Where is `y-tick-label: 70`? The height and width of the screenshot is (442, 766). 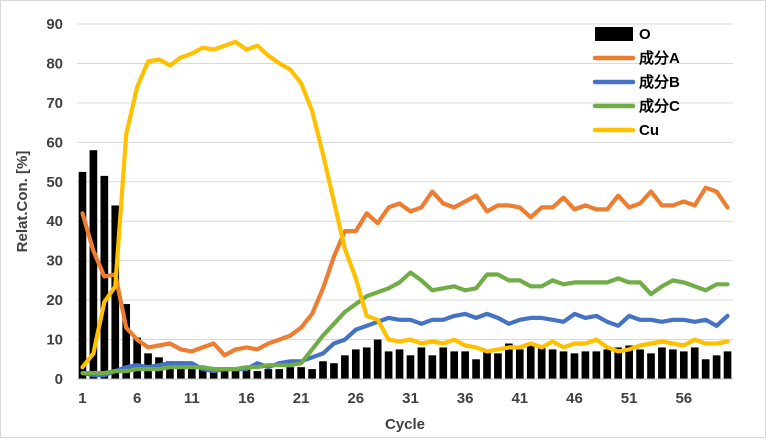
y-tick-label: 70 is located at coordinates (54, 103).